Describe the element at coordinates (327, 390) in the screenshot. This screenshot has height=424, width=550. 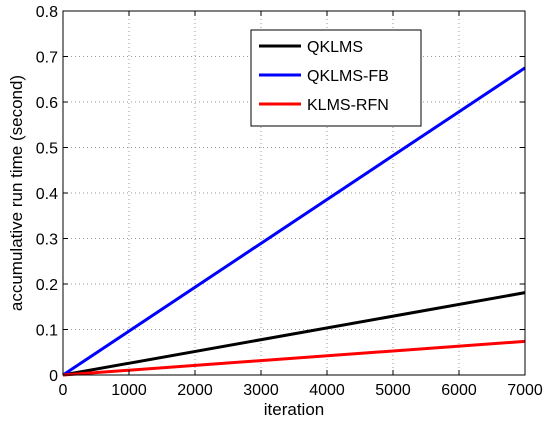
I see `x-tick-label: 4000` at that location.